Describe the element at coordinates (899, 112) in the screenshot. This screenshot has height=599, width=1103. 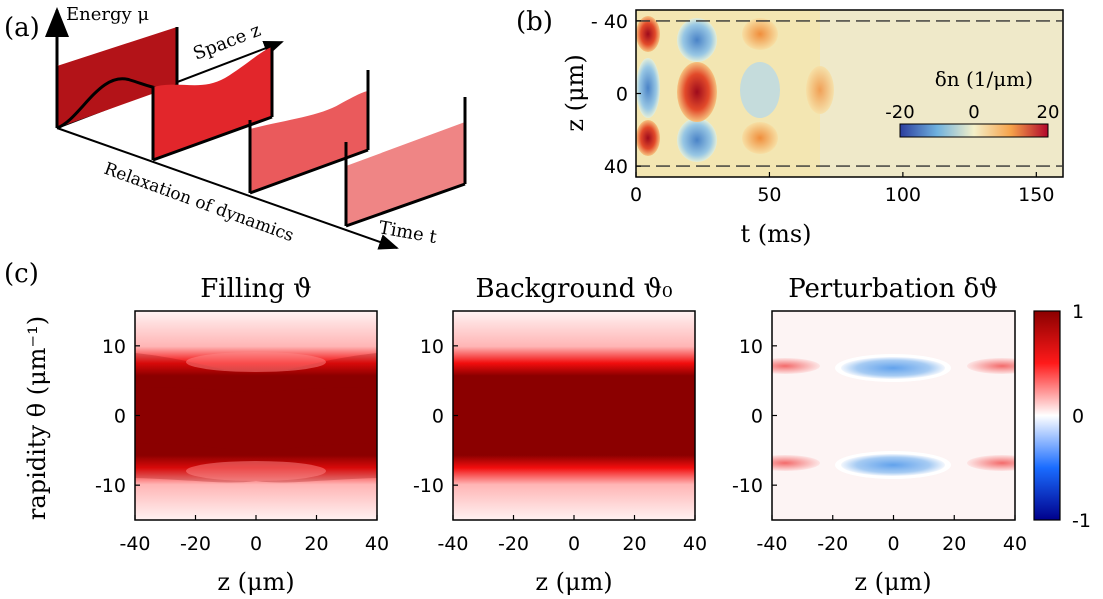
I see `colorbar-tick-label: -20` at that location.